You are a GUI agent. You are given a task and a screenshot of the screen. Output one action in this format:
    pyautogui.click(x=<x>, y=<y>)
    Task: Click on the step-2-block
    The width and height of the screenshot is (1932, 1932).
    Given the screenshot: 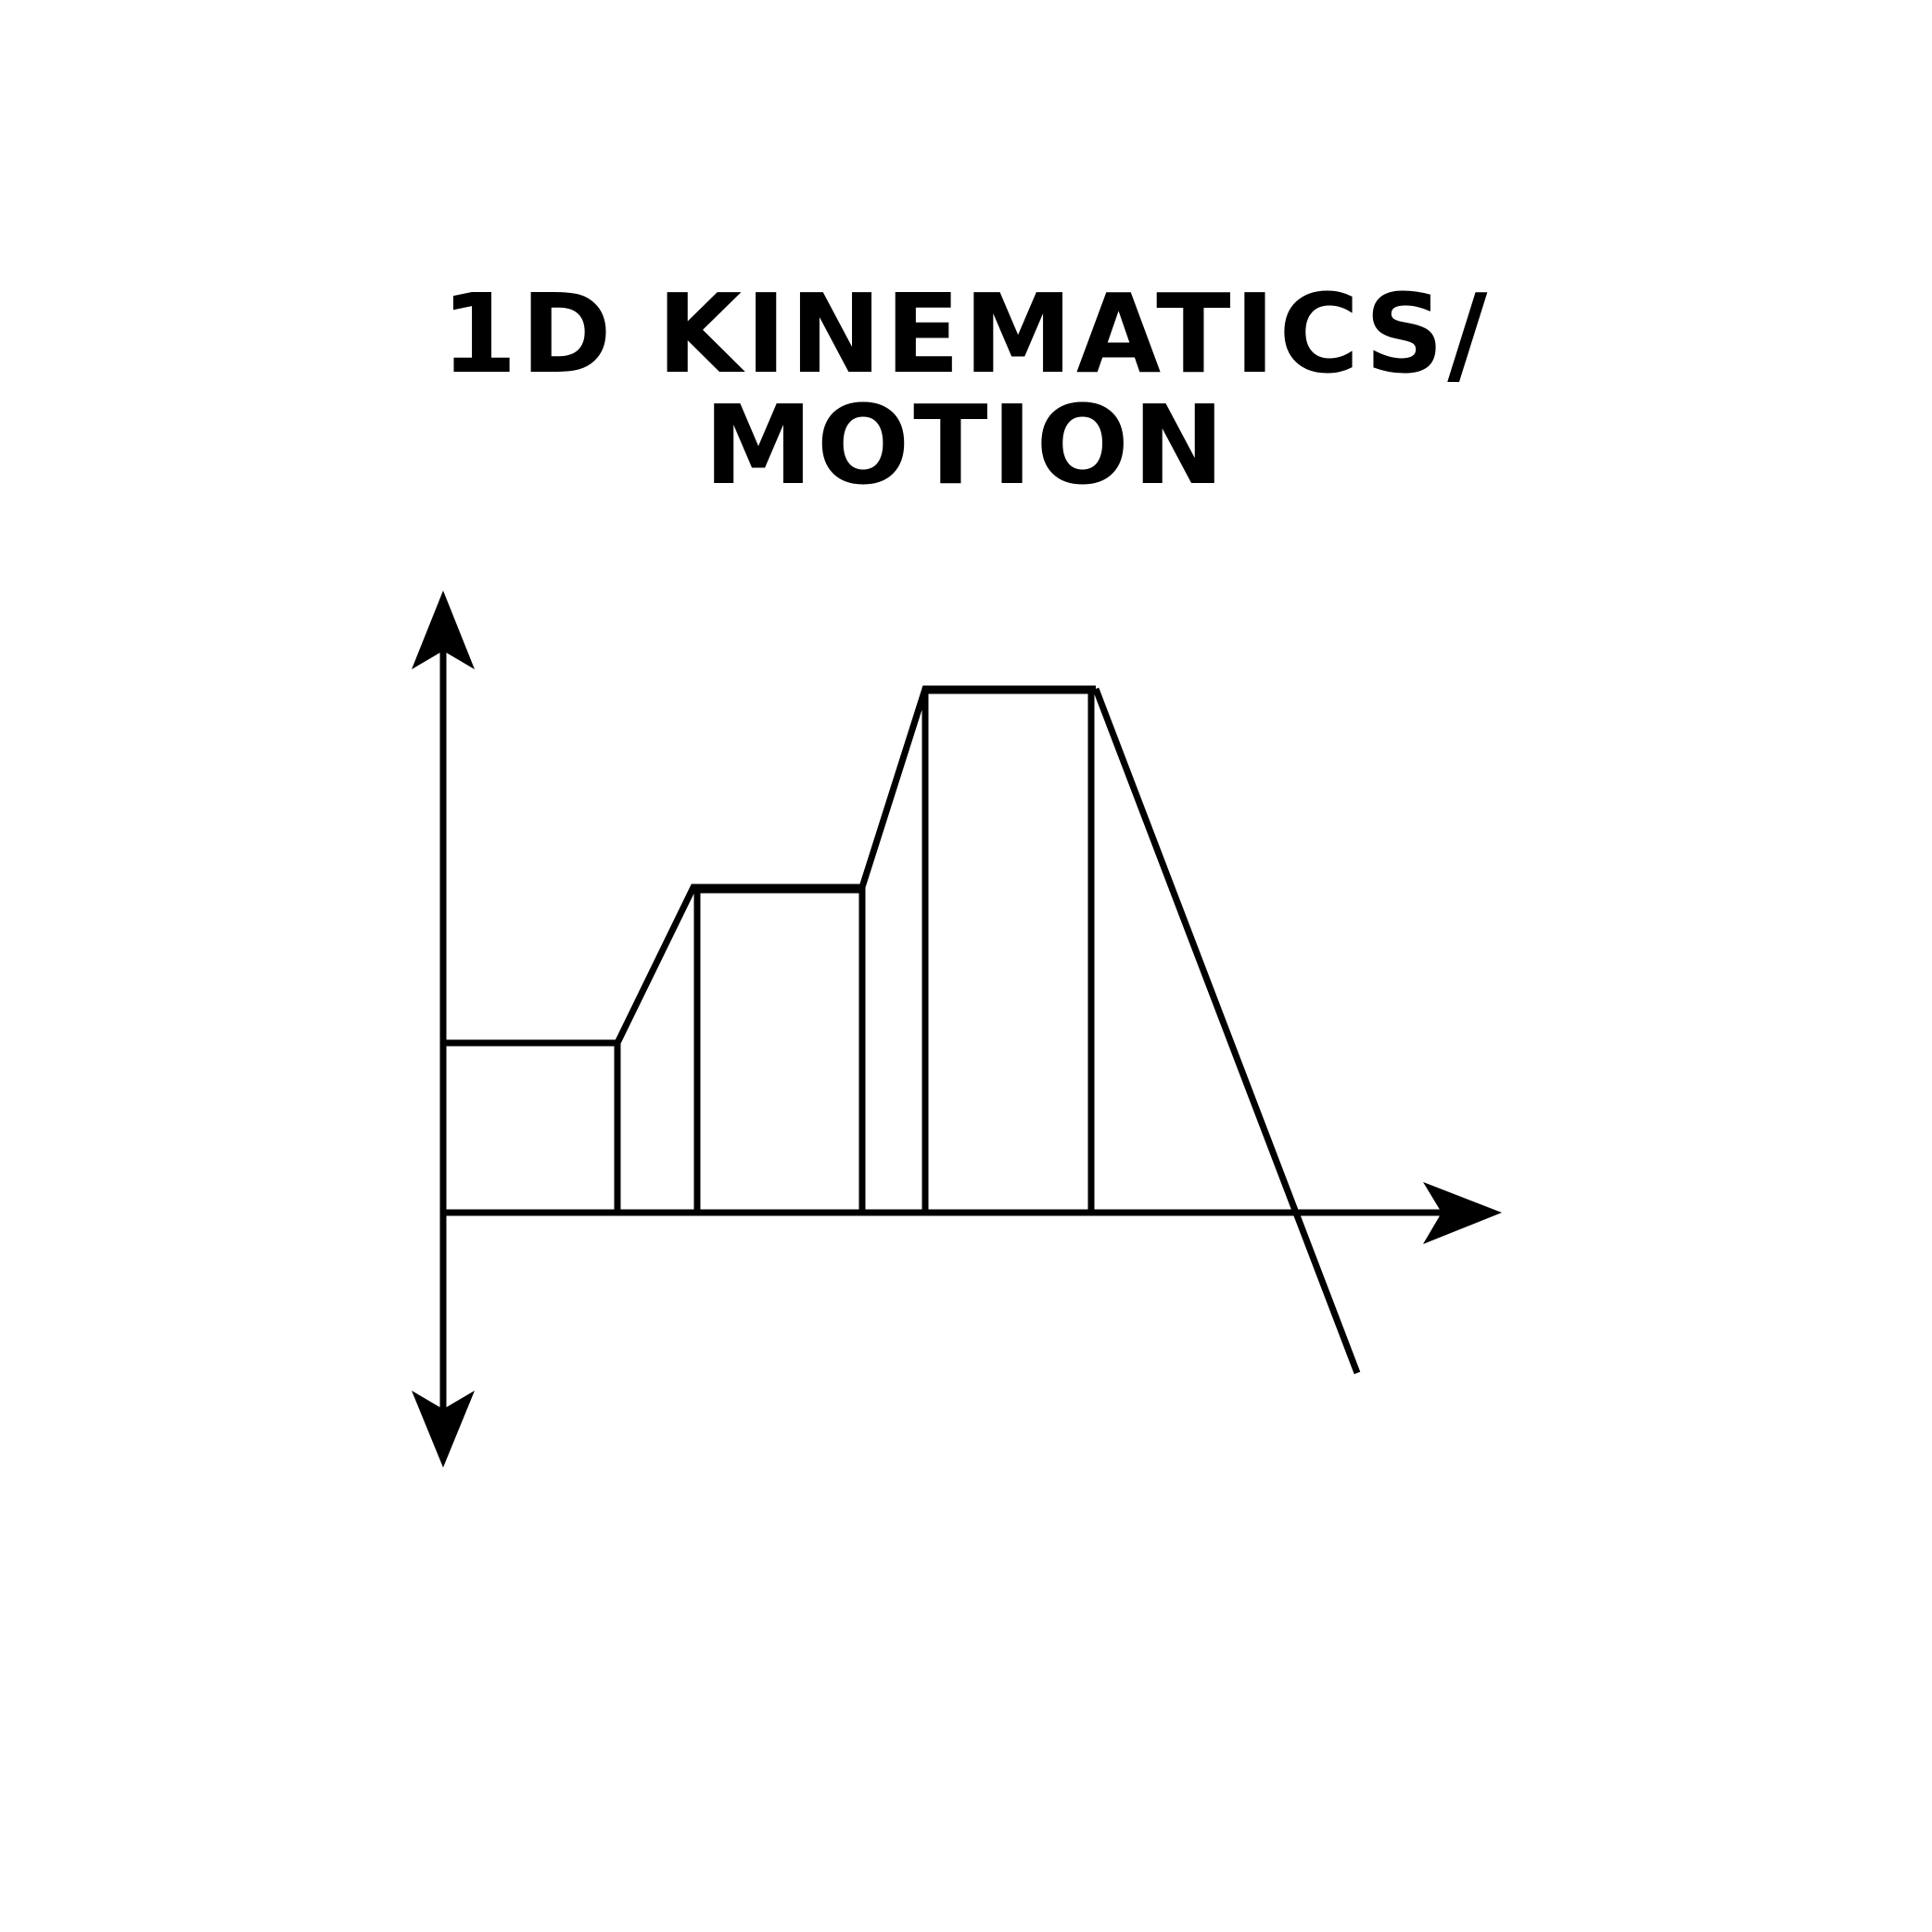 What is the action you would take?
    pyautogui.click(x=777, y=1049)
    